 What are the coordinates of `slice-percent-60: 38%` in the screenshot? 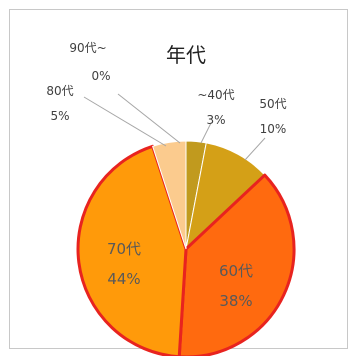 It's located at (235, 301).